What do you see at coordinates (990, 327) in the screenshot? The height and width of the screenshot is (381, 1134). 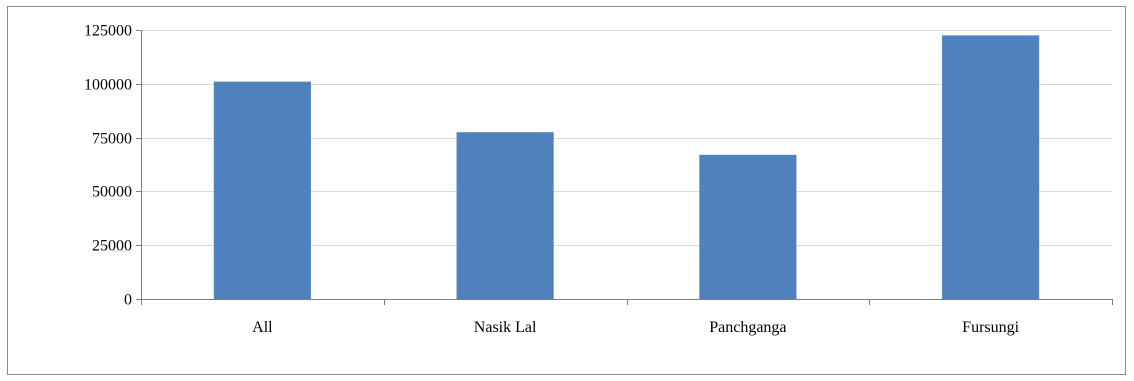 I see `x-tick-label: Fursungi` at bounding box center [990, 327].